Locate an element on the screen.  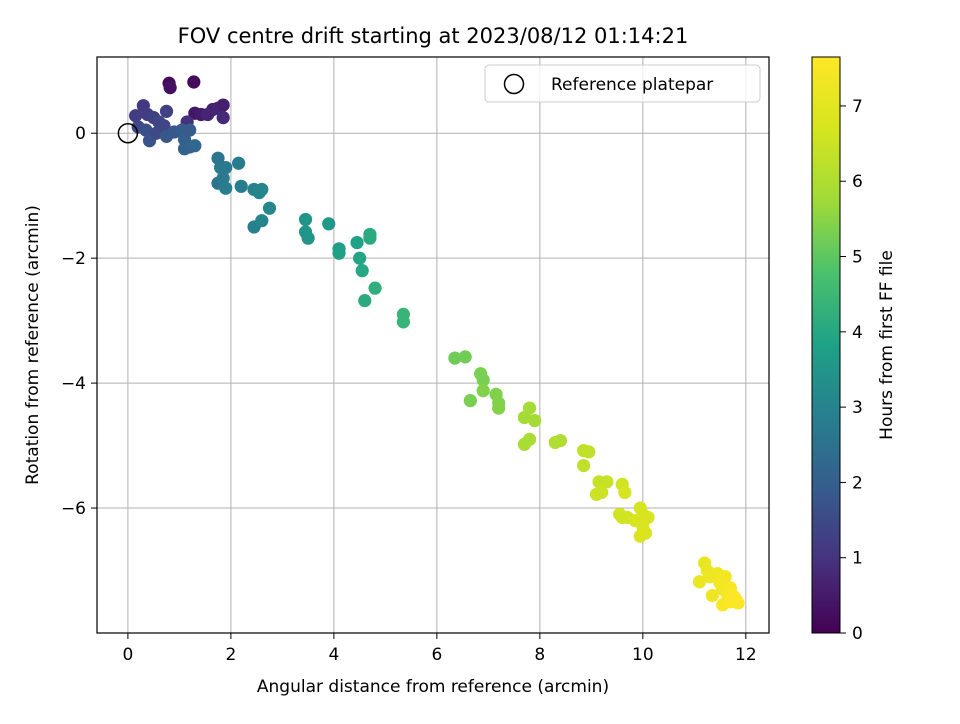
colorbar-ticks: 0 1 2 3 4 5 6 7 is located at coordinates (851, 370).